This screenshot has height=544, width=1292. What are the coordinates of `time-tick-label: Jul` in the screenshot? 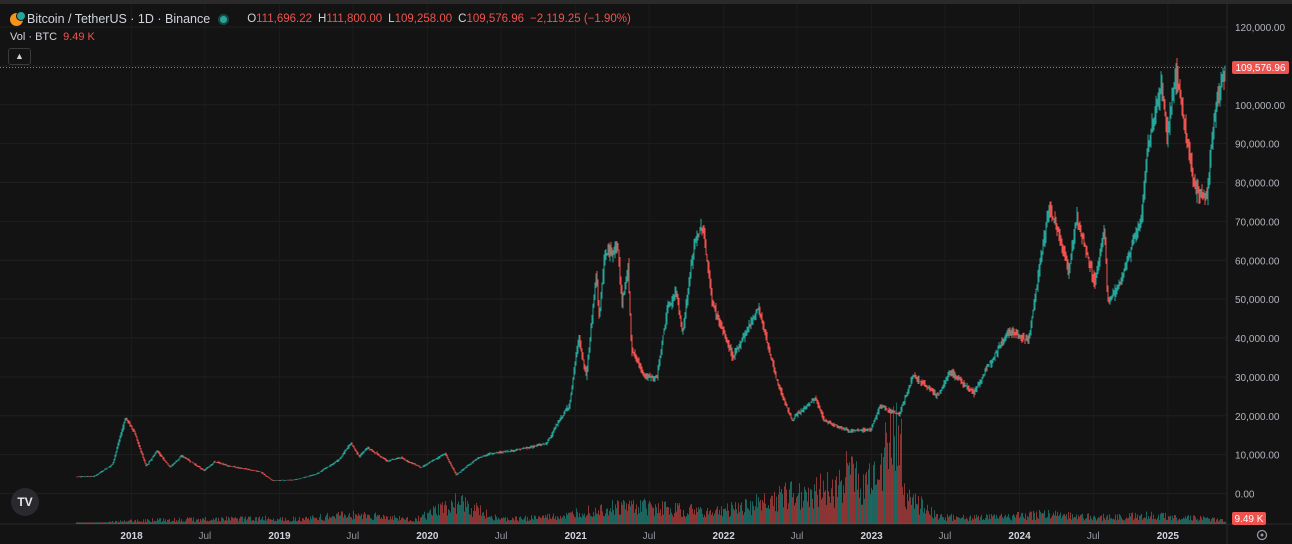 It's located at (797, 536).